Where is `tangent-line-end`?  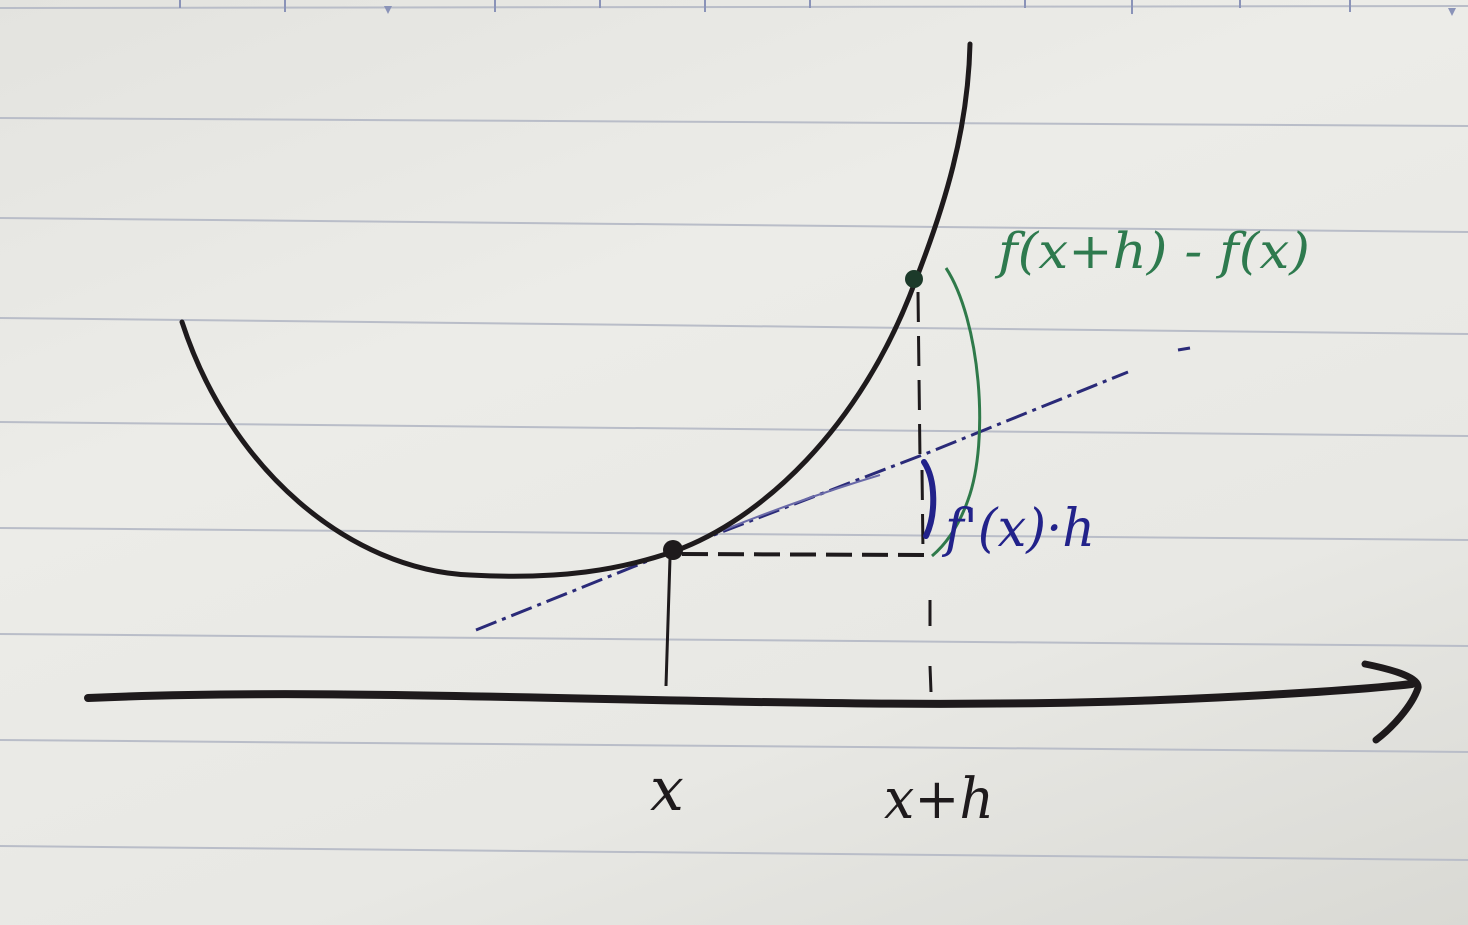
tangent-line-end is located at coordinates (1184, 349).